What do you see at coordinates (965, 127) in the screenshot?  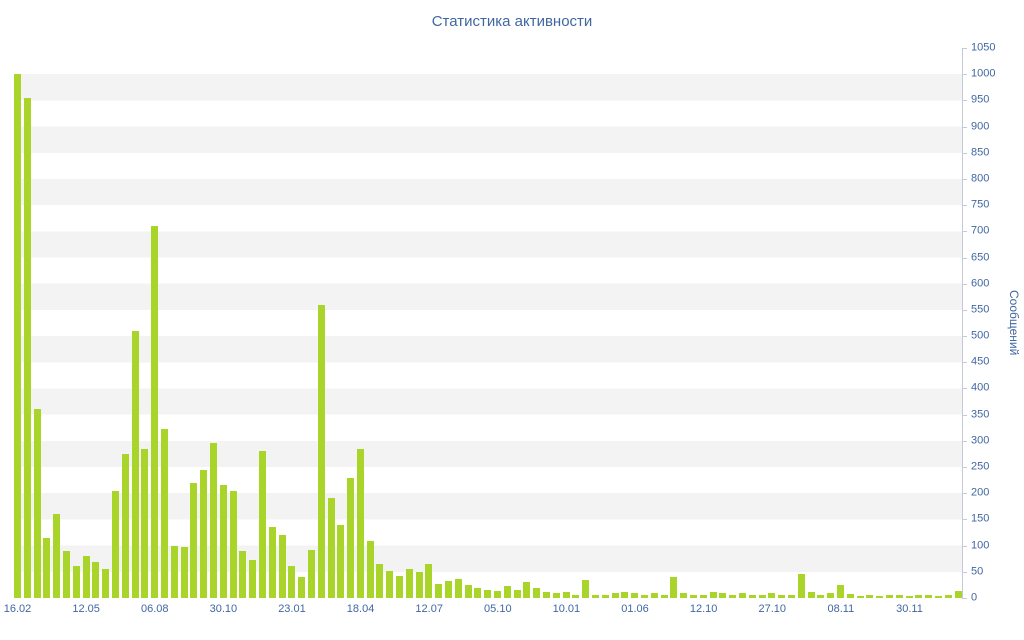 I see `y-axis-tick` at bounding box center [965, 127].